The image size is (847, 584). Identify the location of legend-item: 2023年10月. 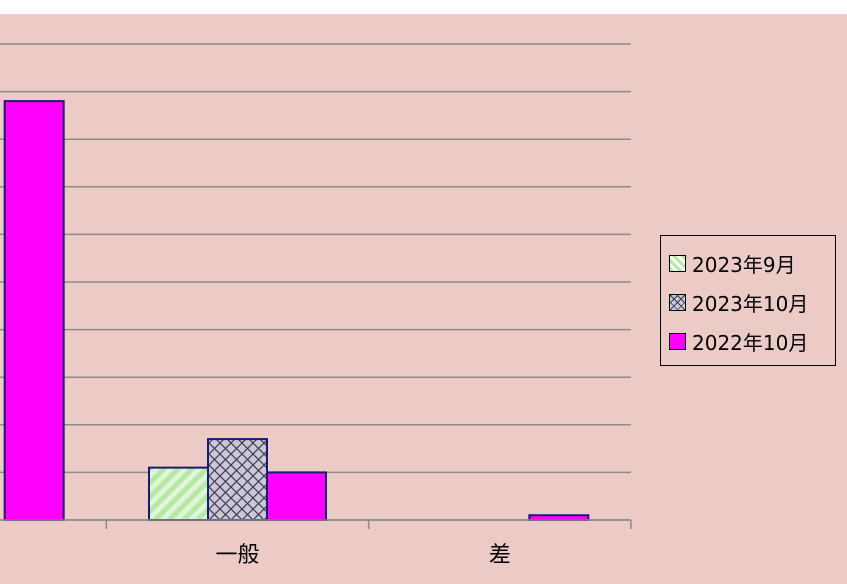
(752, 302).